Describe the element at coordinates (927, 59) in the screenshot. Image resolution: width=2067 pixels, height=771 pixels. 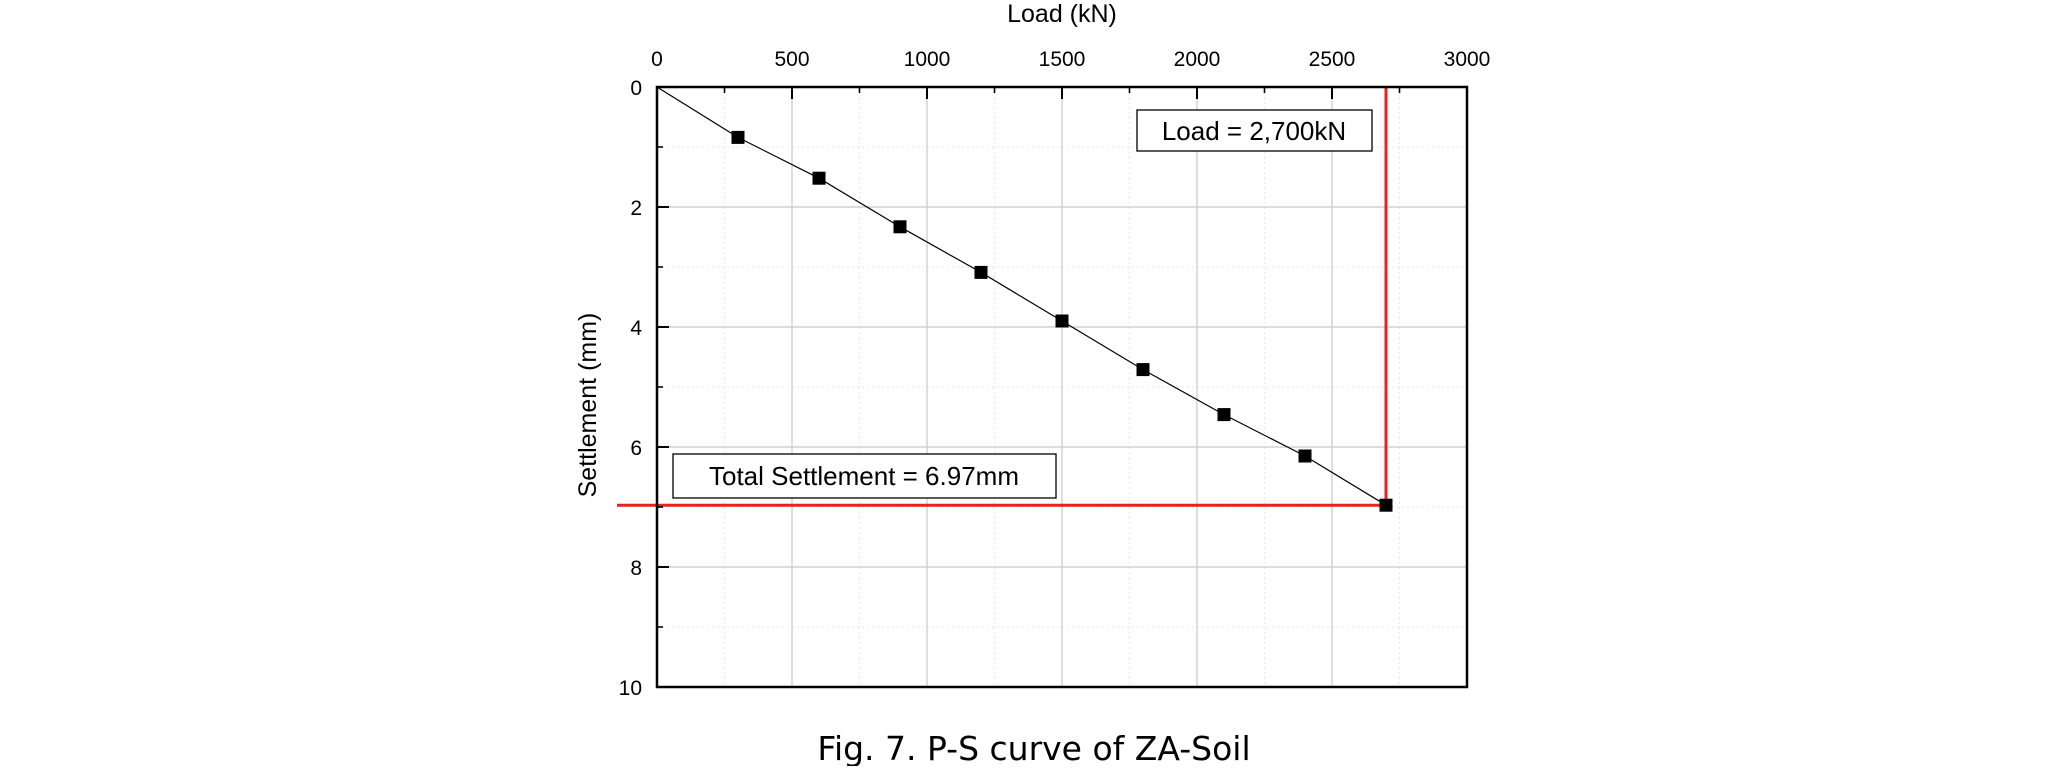
I see `x-tick-label: 1000` at that location.